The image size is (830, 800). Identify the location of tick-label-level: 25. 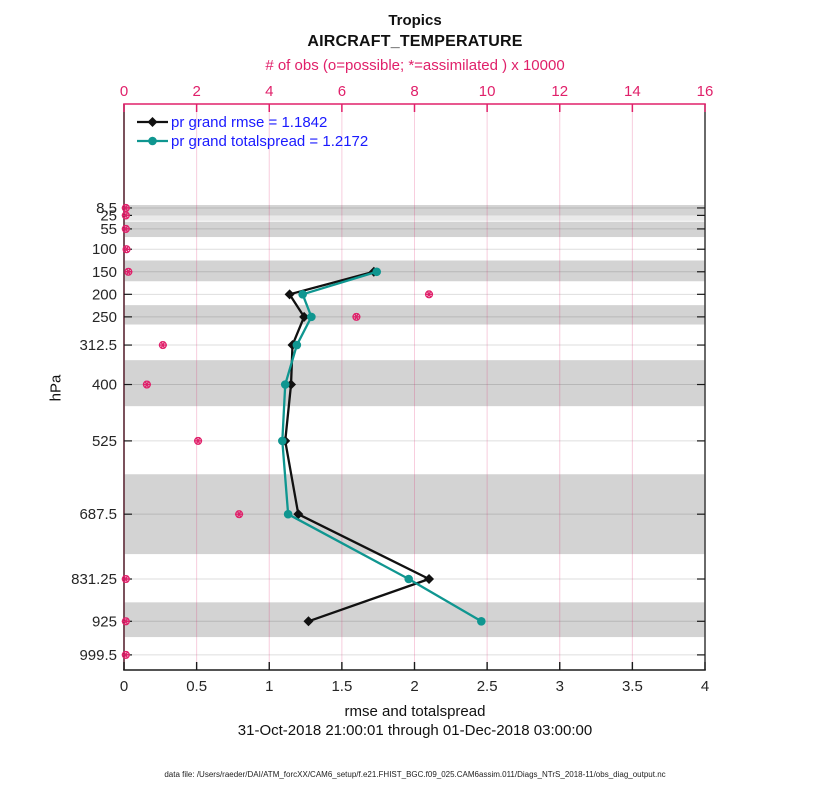
(108, 215).